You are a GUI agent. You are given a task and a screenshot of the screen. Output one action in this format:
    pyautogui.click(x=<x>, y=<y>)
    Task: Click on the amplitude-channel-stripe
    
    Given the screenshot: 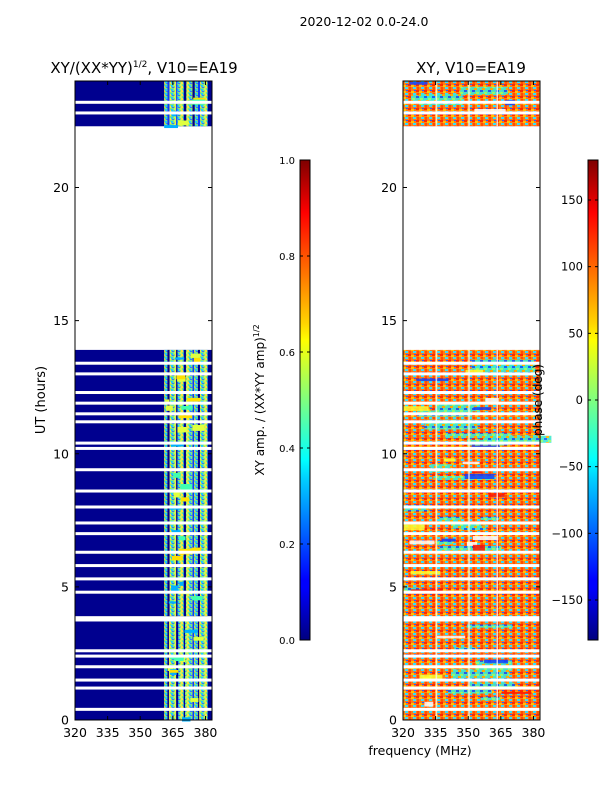 What is the action you would take?
    pyautogui.click(x=177, y=483)
    